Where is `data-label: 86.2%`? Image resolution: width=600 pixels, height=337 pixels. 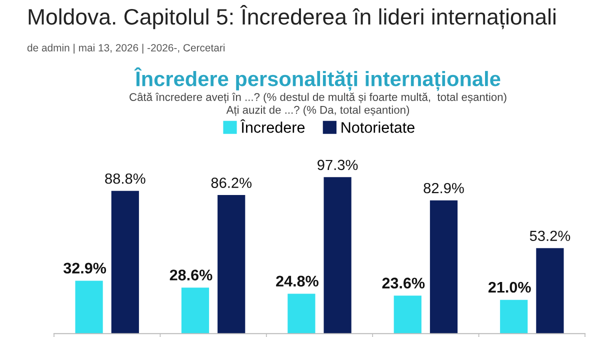
data-label: 86.2% is located at coordinates (231, 183).